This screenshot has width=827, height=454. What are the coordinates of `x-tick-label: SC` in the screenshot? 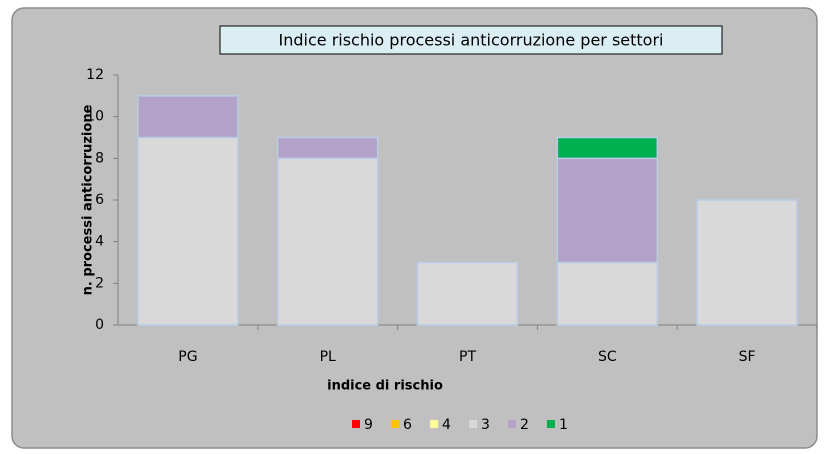 It's located at (607, 357).